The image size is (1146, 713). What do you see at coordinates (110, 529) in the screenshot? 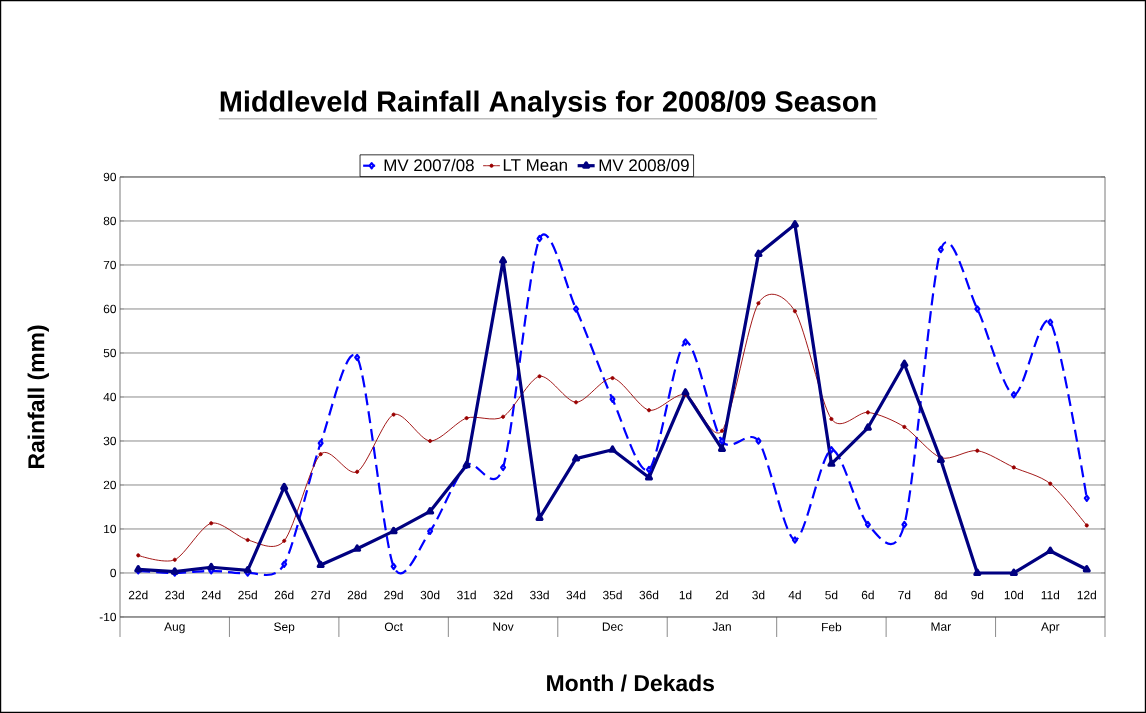
I see `y-tick-label: 10` at bounding box center [110, 529].